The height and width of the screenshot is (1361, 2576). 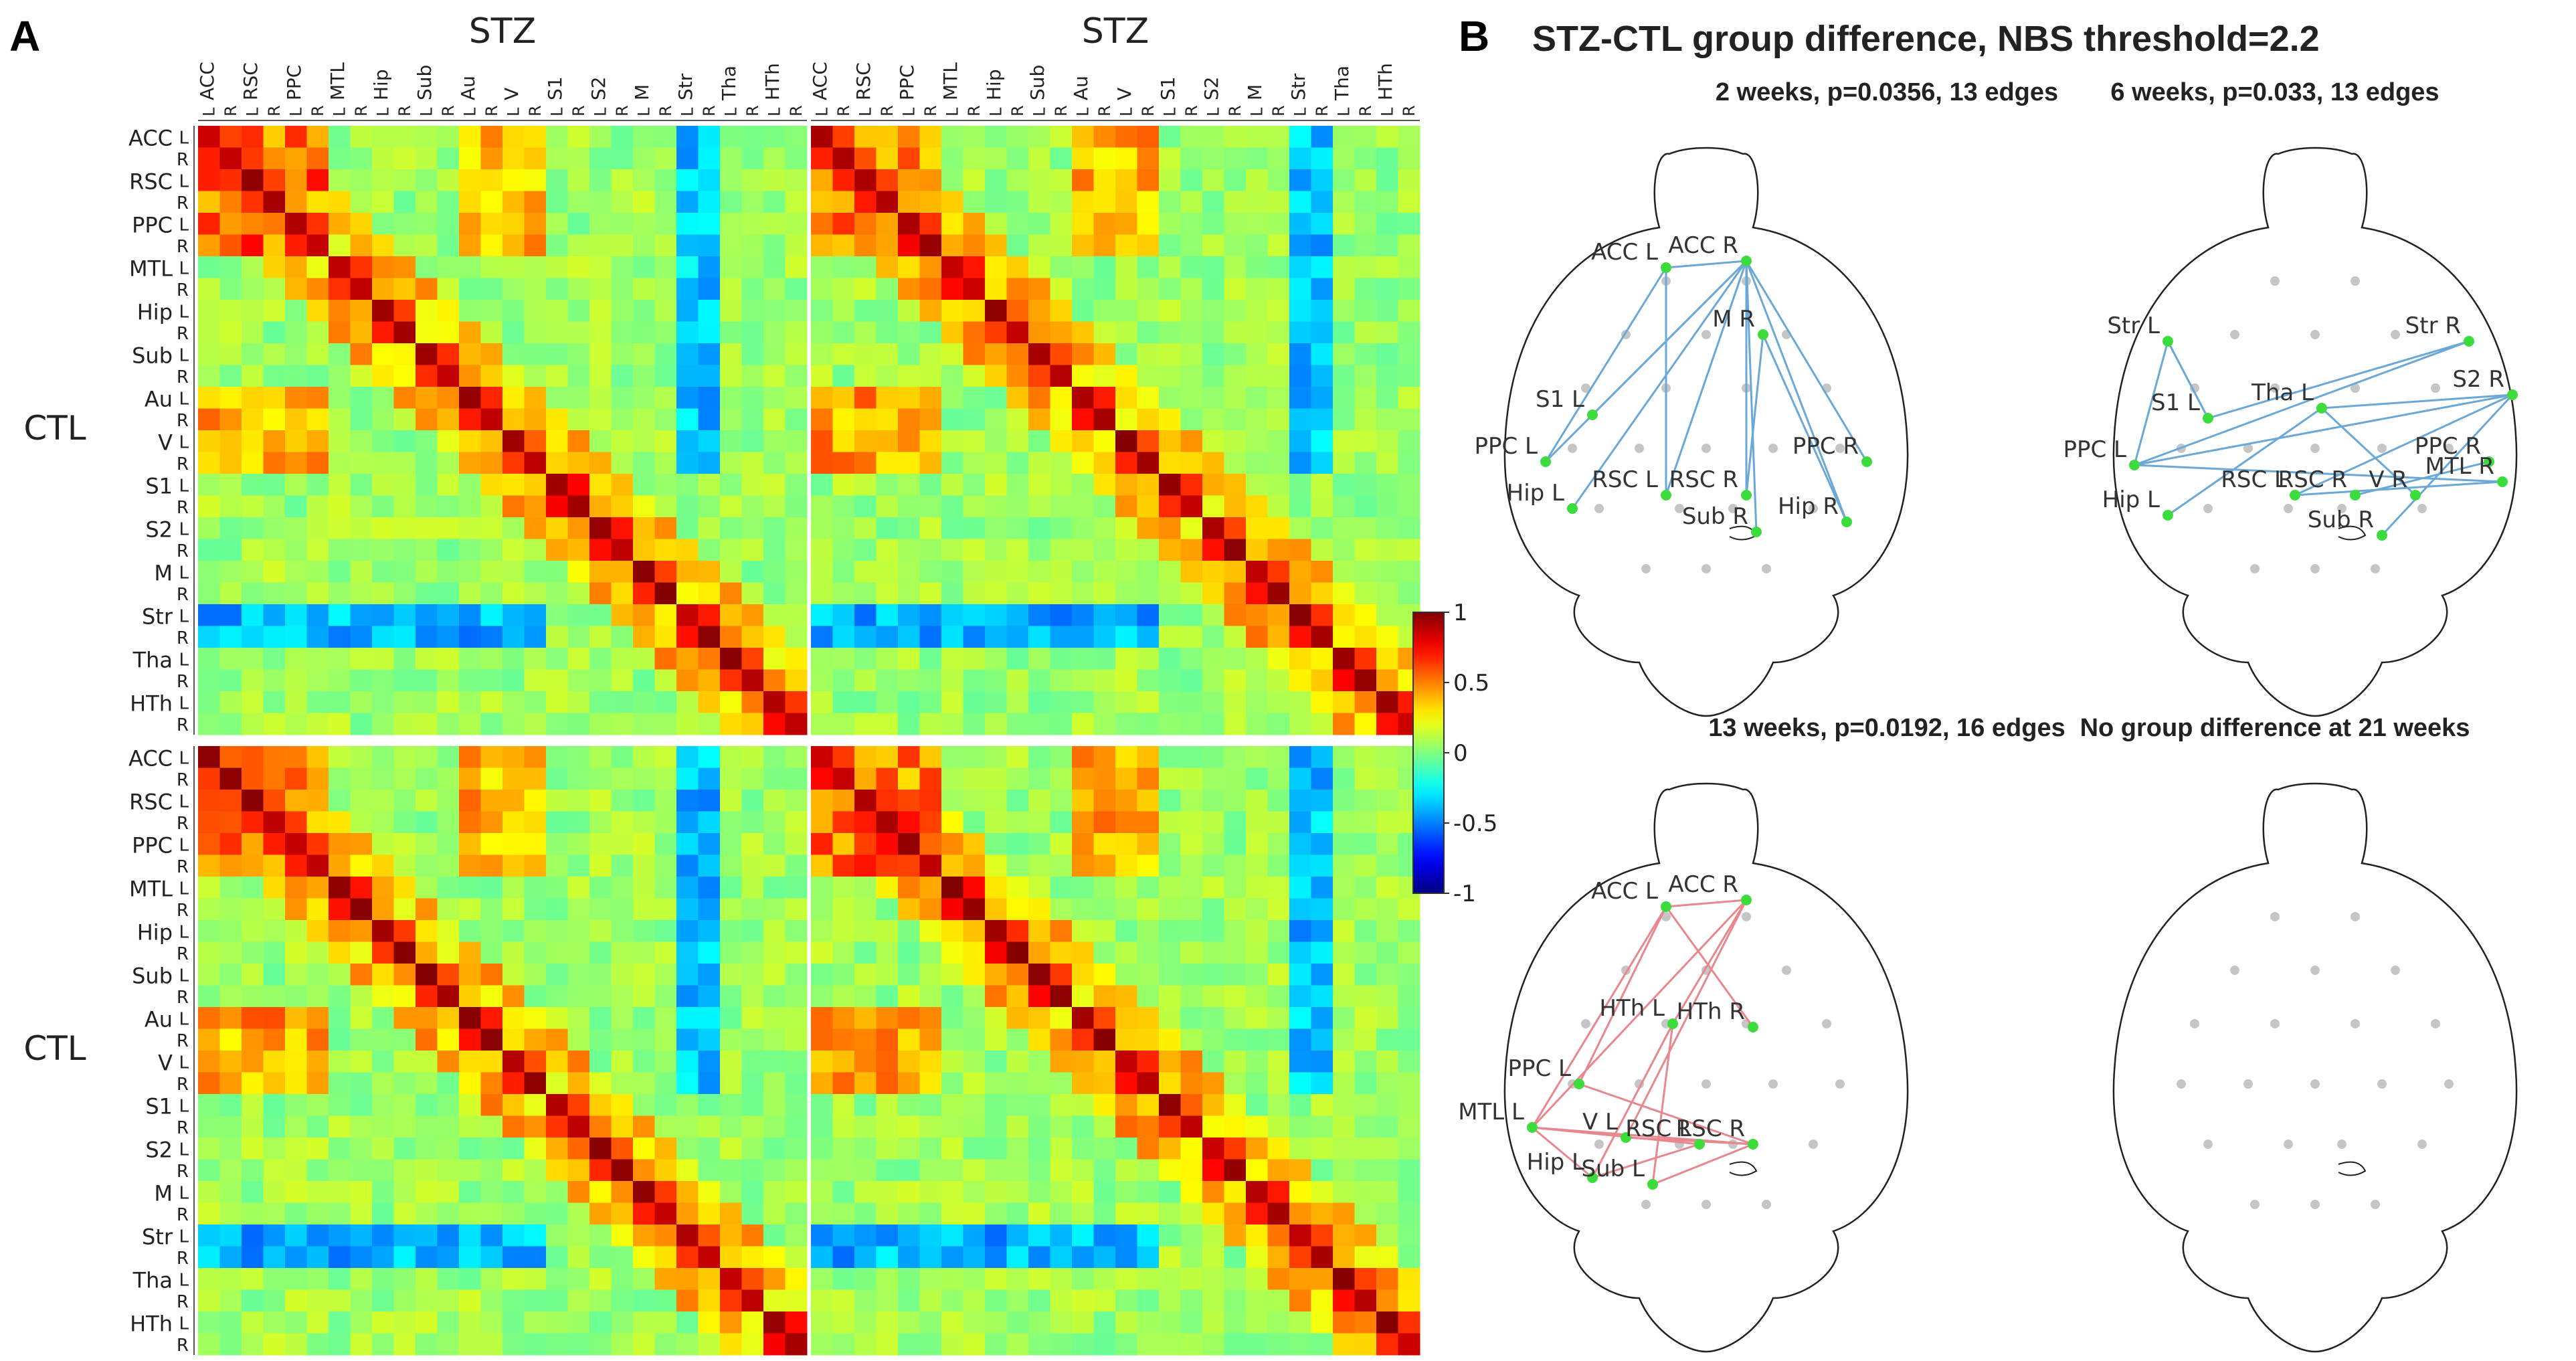 What do you see at coordinates (1506, 446) in the screenshot?
I see `network-node-label: PPC L` at bounding box center [1506, 446].